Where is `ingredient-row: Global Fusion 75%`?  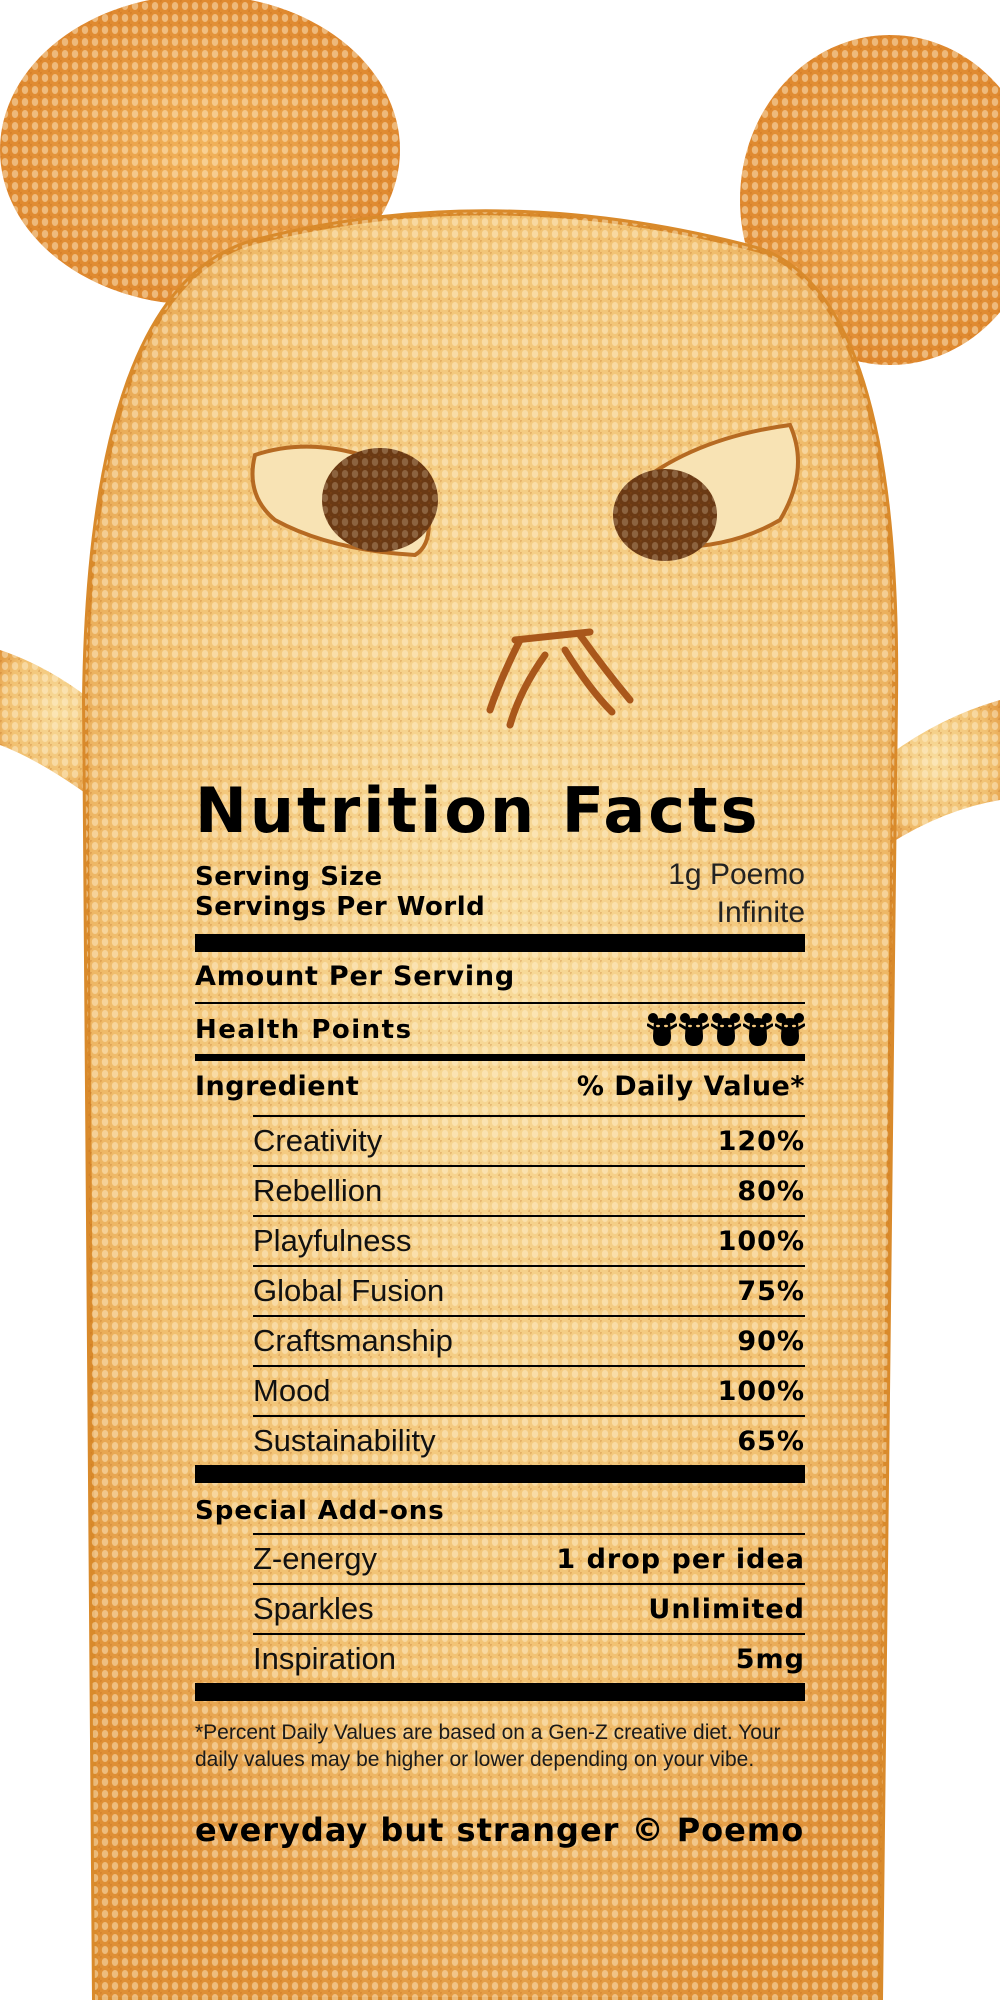 ingredient-row: Global Fusion 75% is located at coordinates (529, 1290).